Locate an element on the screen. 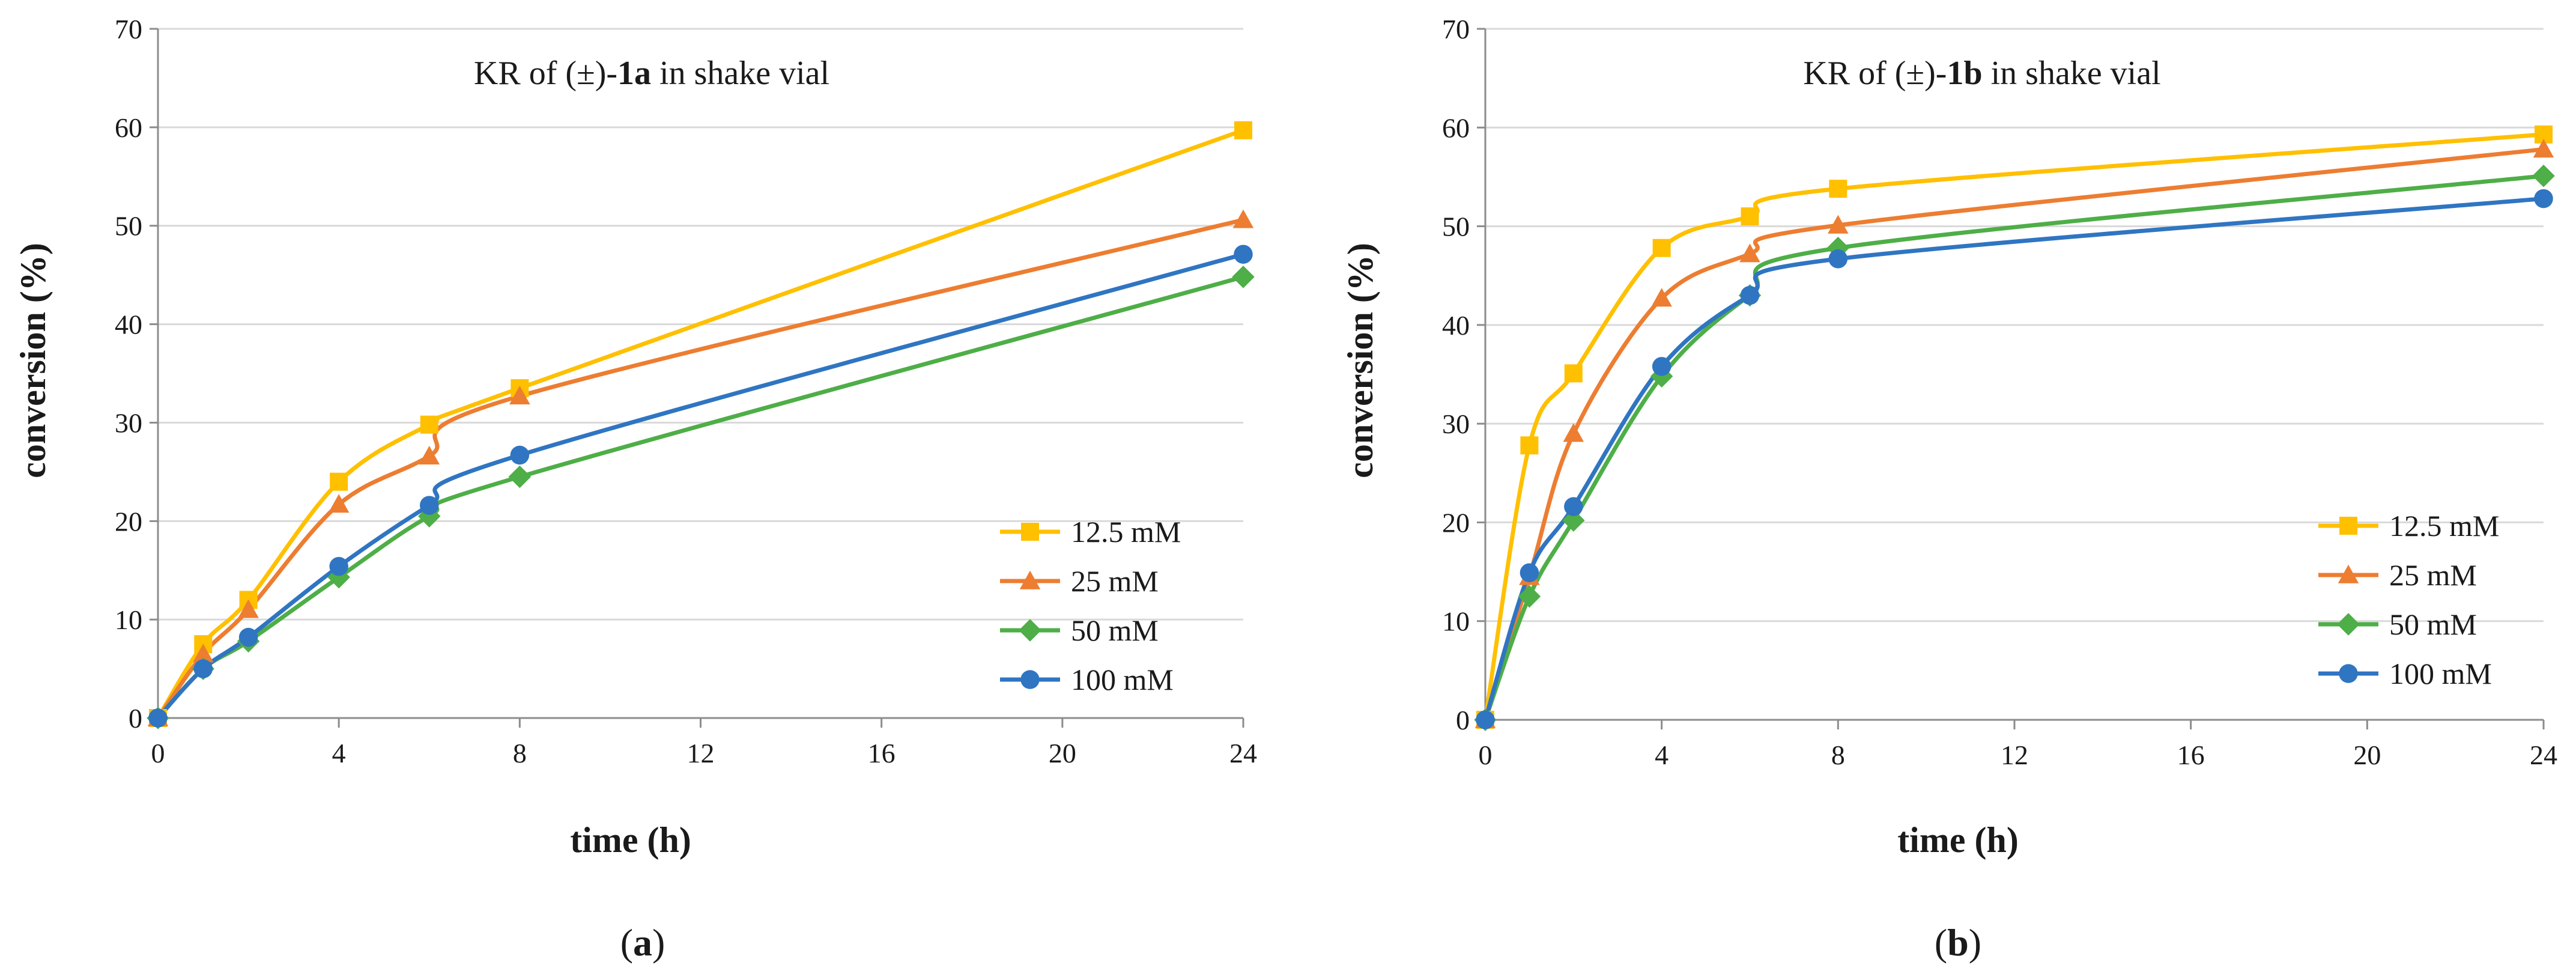 The width and height of the screenshot is (2576, 980). x-axis-title-a: time (h) is located at coordinates (630, 840).